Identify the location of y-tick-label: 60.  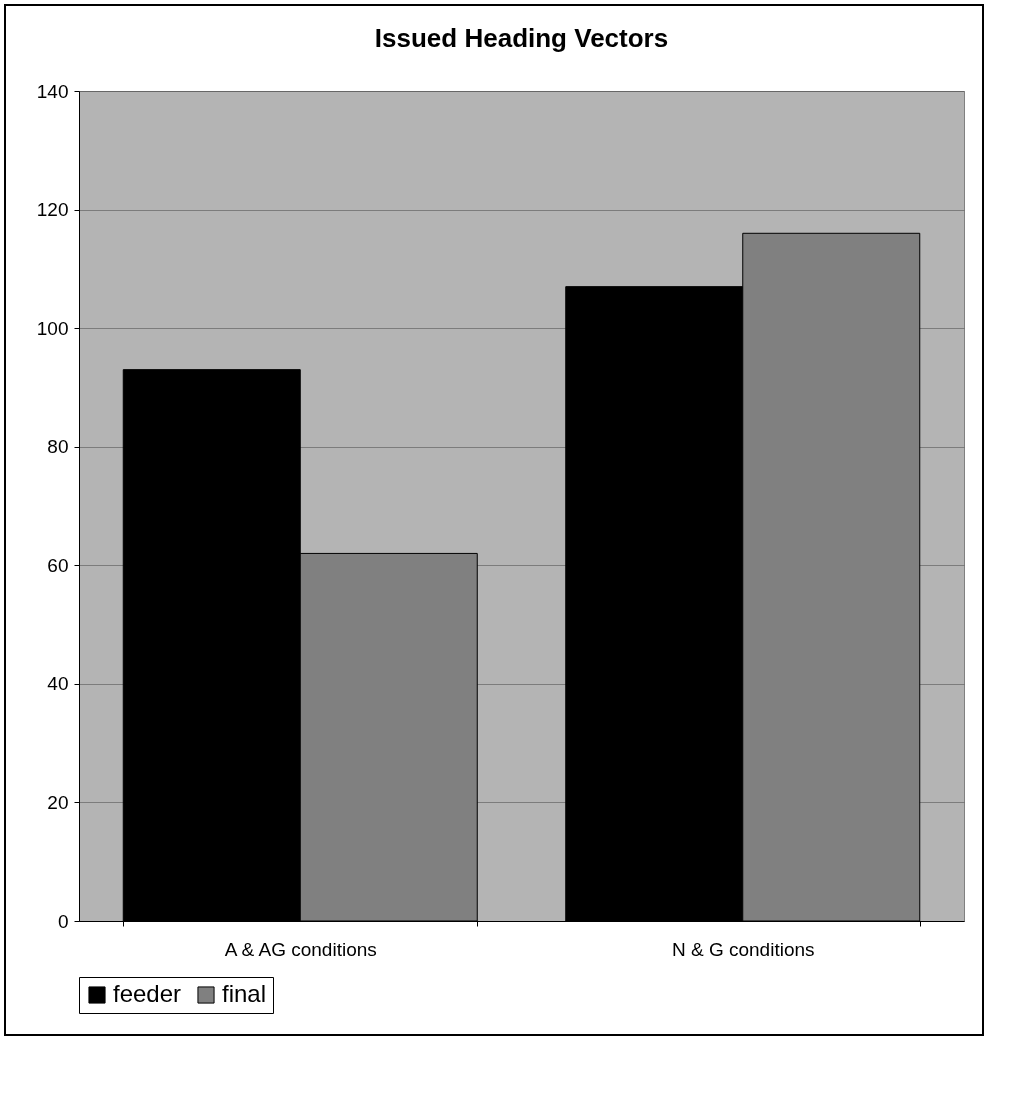
(58, 565).